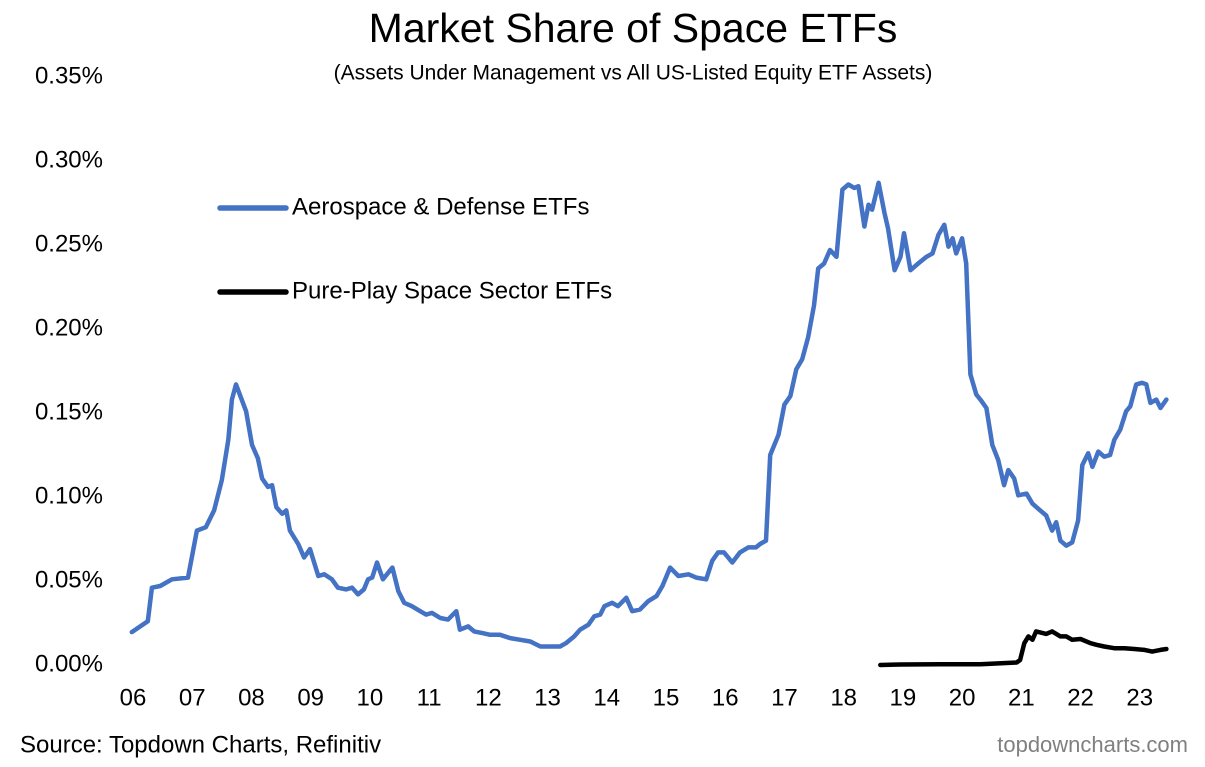 The width and height of the screenshot is (1205, 767). I want to click on y-tick-label: 0.10%, so click(69, 495).